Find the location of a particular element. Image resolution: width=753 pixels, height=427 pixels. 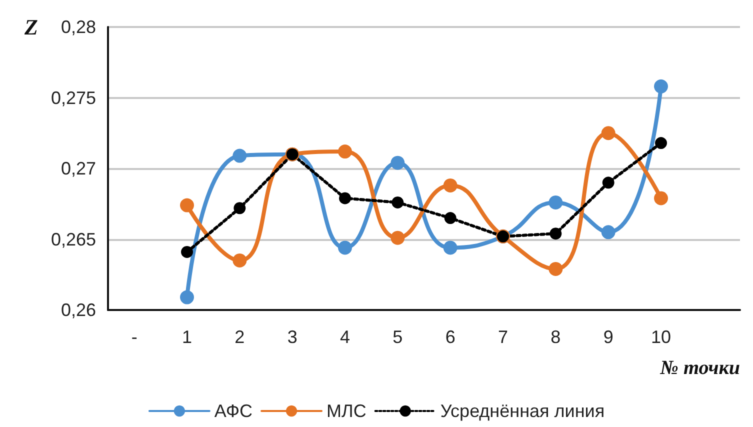

x-tick-label: 10 is located at coordinates (661, 337).